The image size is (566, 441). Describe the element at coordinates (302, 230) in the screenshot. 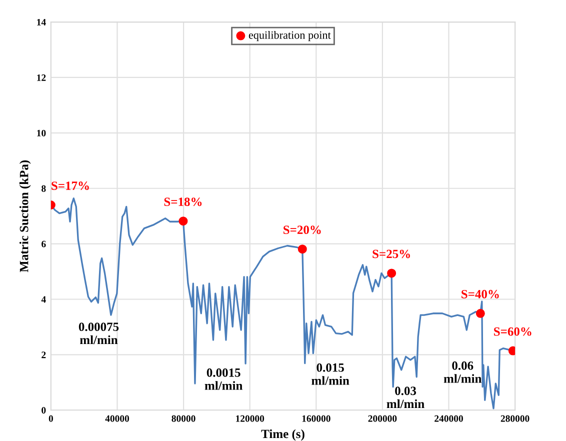

I see `annotation: S=20%` at that location.